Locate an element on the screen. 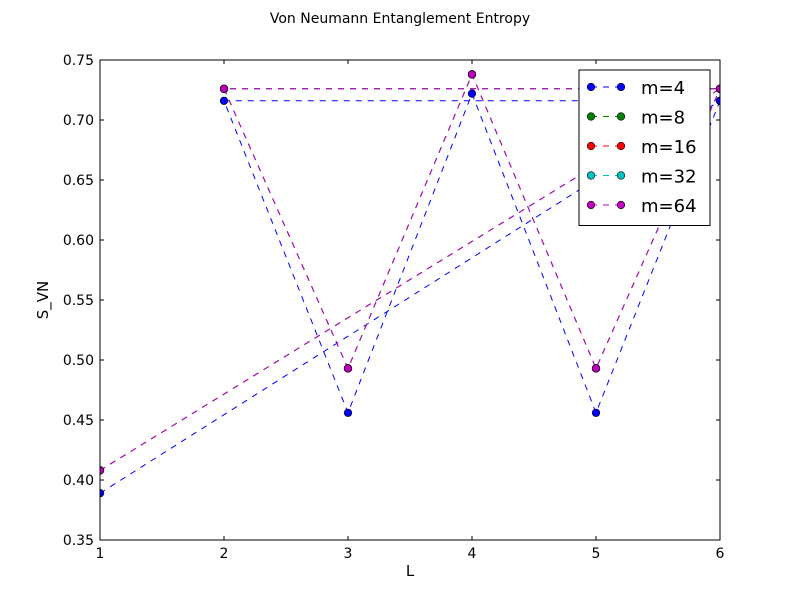 The height and width of the screenshot is (604, 800). legend-entry: m=8 is located at coordinates (635, 118).